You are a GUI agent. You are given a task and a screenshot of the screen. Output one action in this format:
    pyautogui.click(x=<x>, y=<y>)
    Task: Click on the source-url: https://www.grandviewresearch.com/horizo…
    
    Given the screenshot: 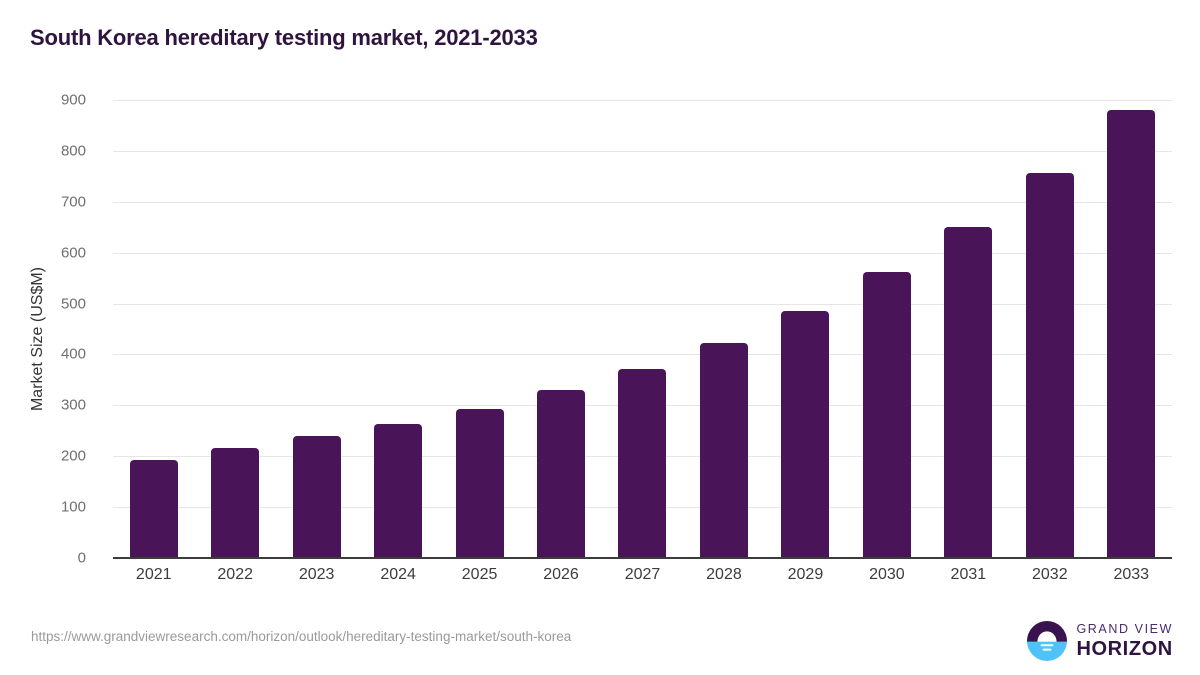 What is the action you would take?
    pyautogui.click(x=301, y=636)
    